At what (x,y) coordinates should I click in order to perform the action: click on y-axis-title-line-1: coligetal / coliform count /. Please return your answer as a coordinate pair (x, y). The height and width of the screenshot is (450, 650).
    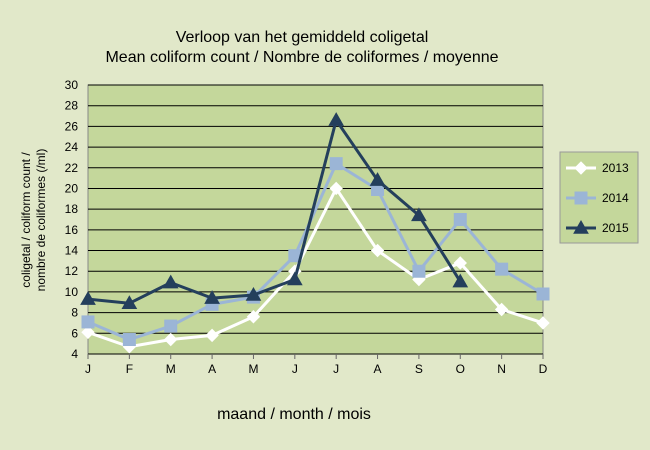
    Looking at the image, I should click on (26, 220).